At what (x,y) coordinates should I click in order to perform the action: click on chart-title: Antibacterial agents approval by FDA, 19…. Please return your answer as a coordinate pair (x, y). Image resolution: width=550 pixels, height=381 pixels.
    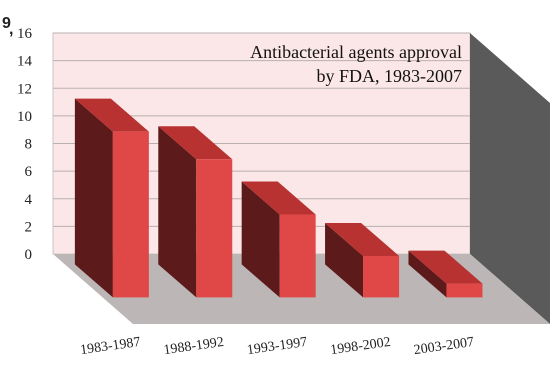
    Looking at the image, I should click on (356, 64).